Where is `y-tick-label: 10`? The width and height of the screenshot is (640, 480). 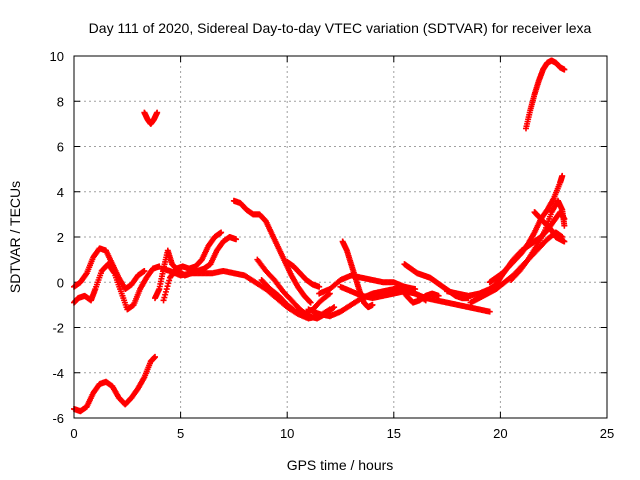
y-tick-label: 10 is located at coordinates (57, 56).